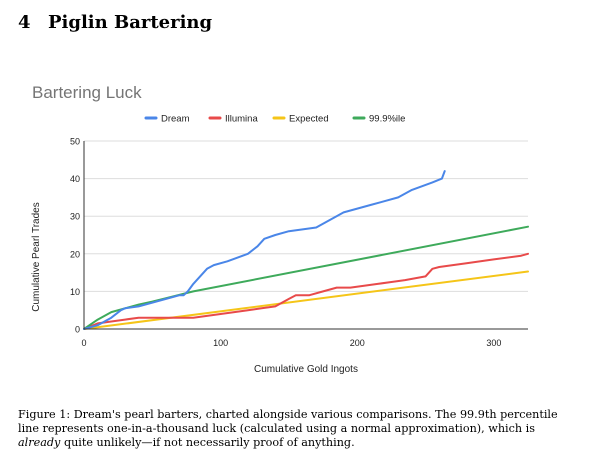 Image resolution: width=594 pixels, height=473 pixels. What do you see at coordinates (387, 119) in the screenshot?
I see `legend-label-99-9-ile: 99.9%ile` at bounding box center [387, 119].